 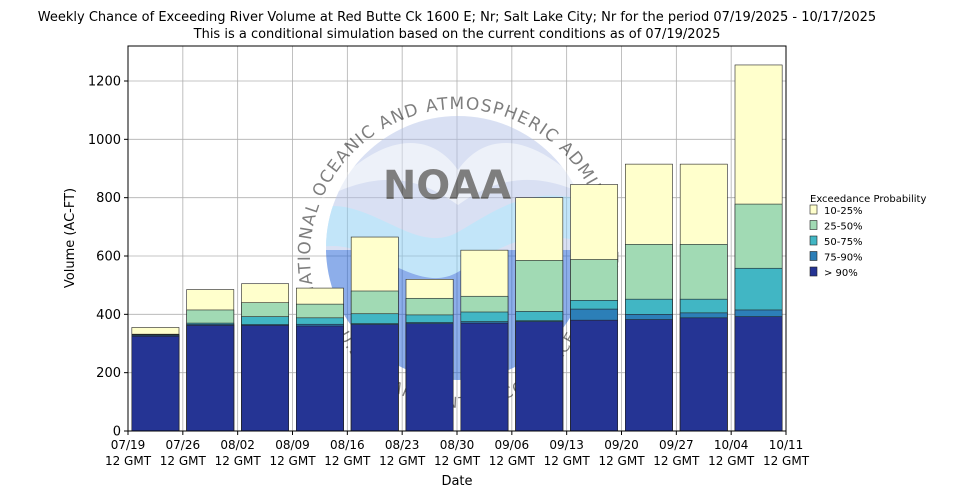 What do you see at coordinates (104, 140) in the screenshot?
I see `y-tick-label: 1000` at bounding box center [104, 140].